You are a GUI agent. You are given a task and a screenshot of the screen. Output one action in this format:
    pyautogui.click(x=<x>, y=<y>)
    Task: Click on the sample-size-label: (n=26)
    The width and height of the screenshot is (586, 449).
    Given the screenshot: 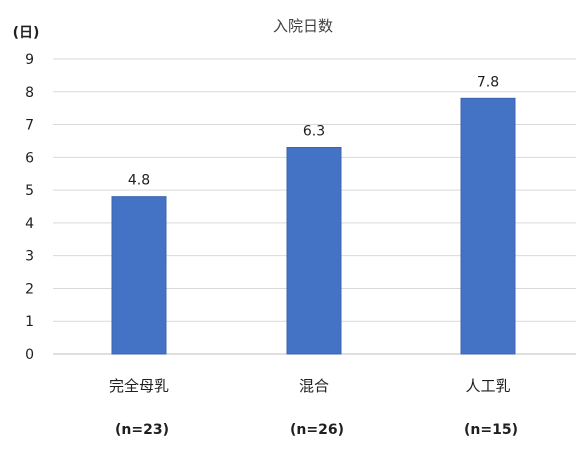 What is the action you would take?
    pyautogui.click(x=317, y=430)
    